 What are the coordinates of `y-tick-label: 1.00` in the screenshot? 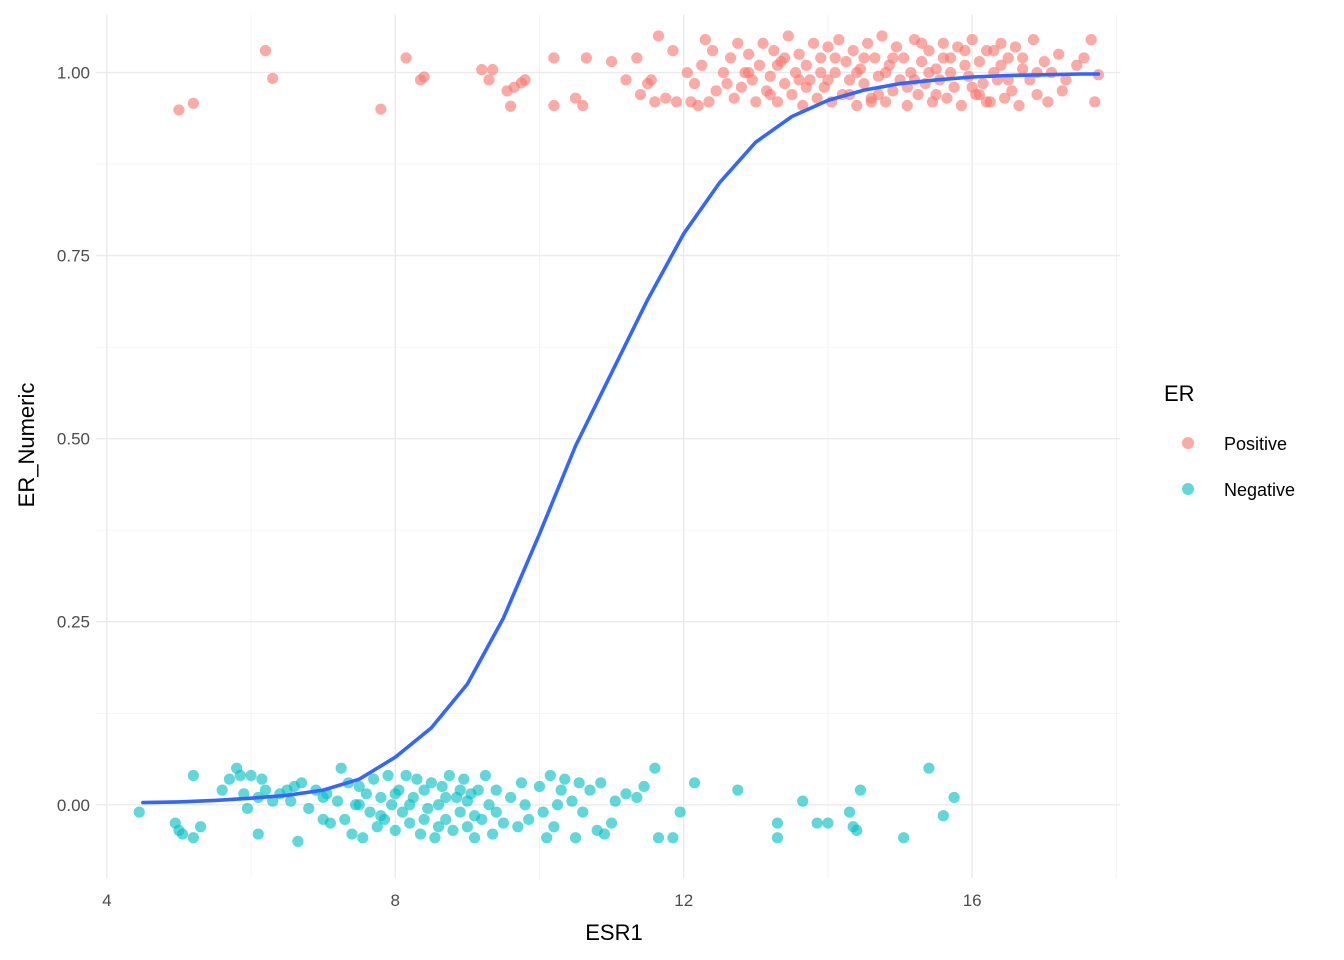 It's located at (73, 73).